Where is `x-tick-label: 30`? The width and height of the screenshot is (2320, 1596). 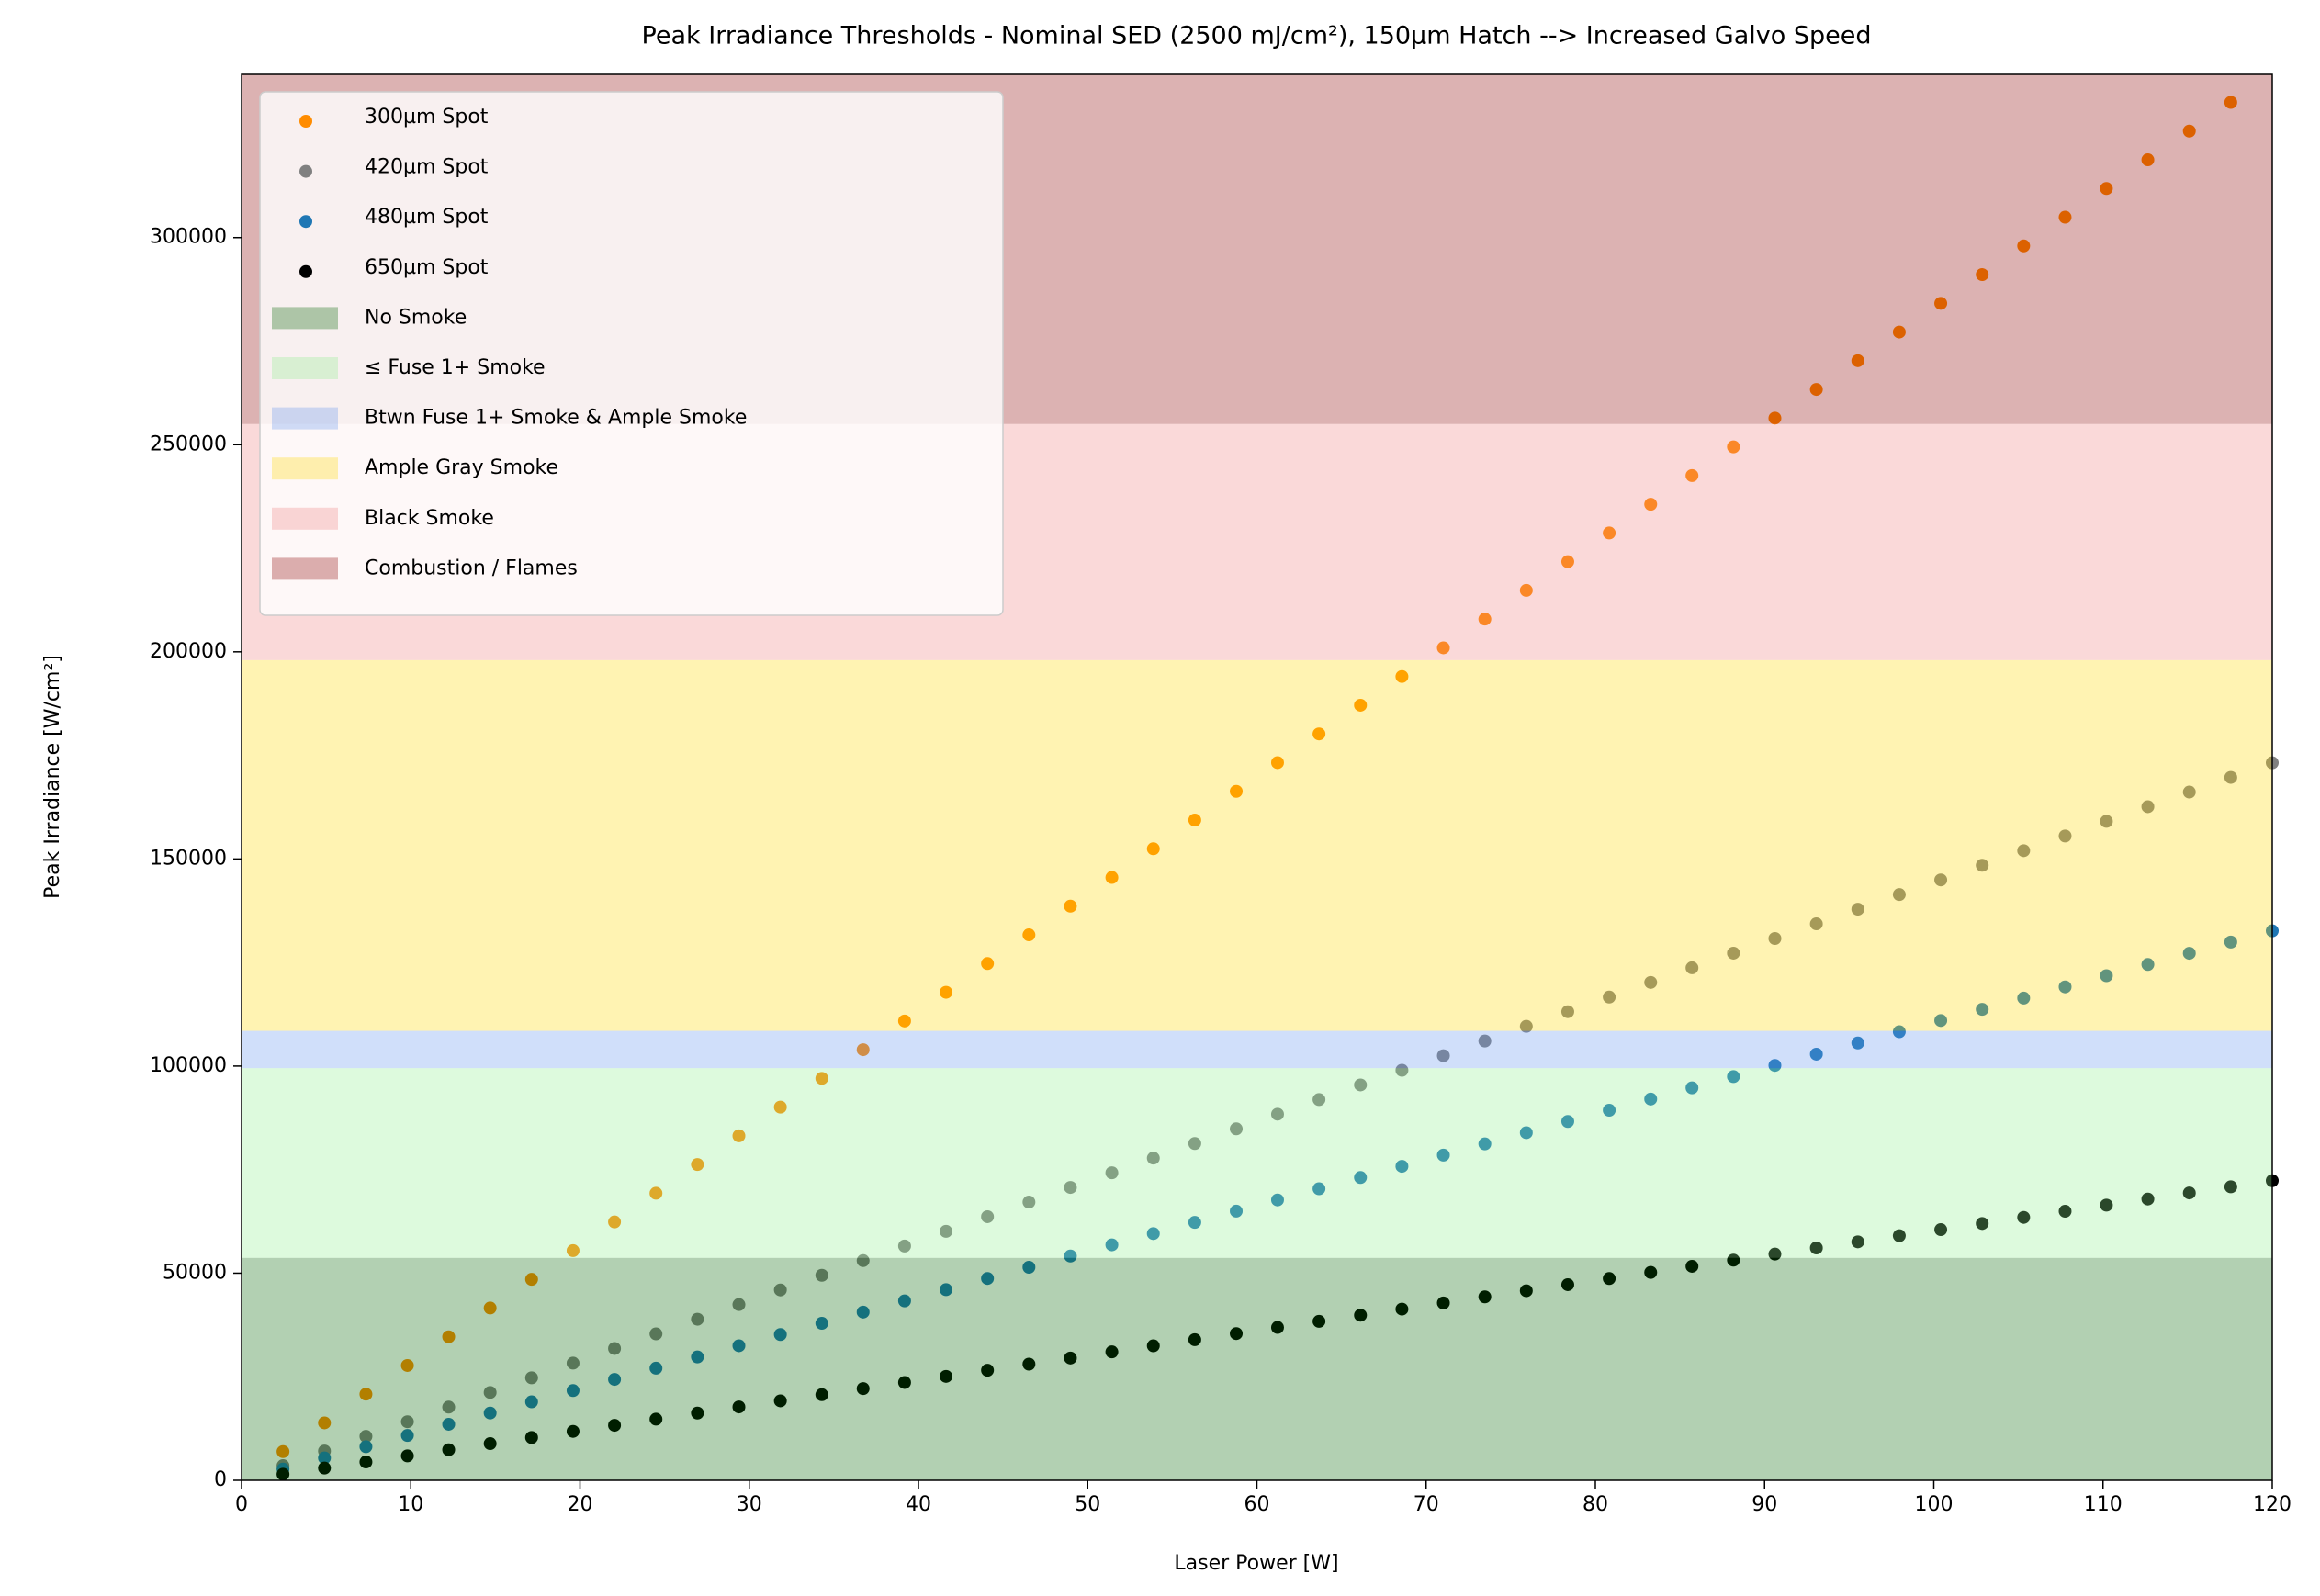 x-tick-label: 30 is located at coordinates (749, 1504).